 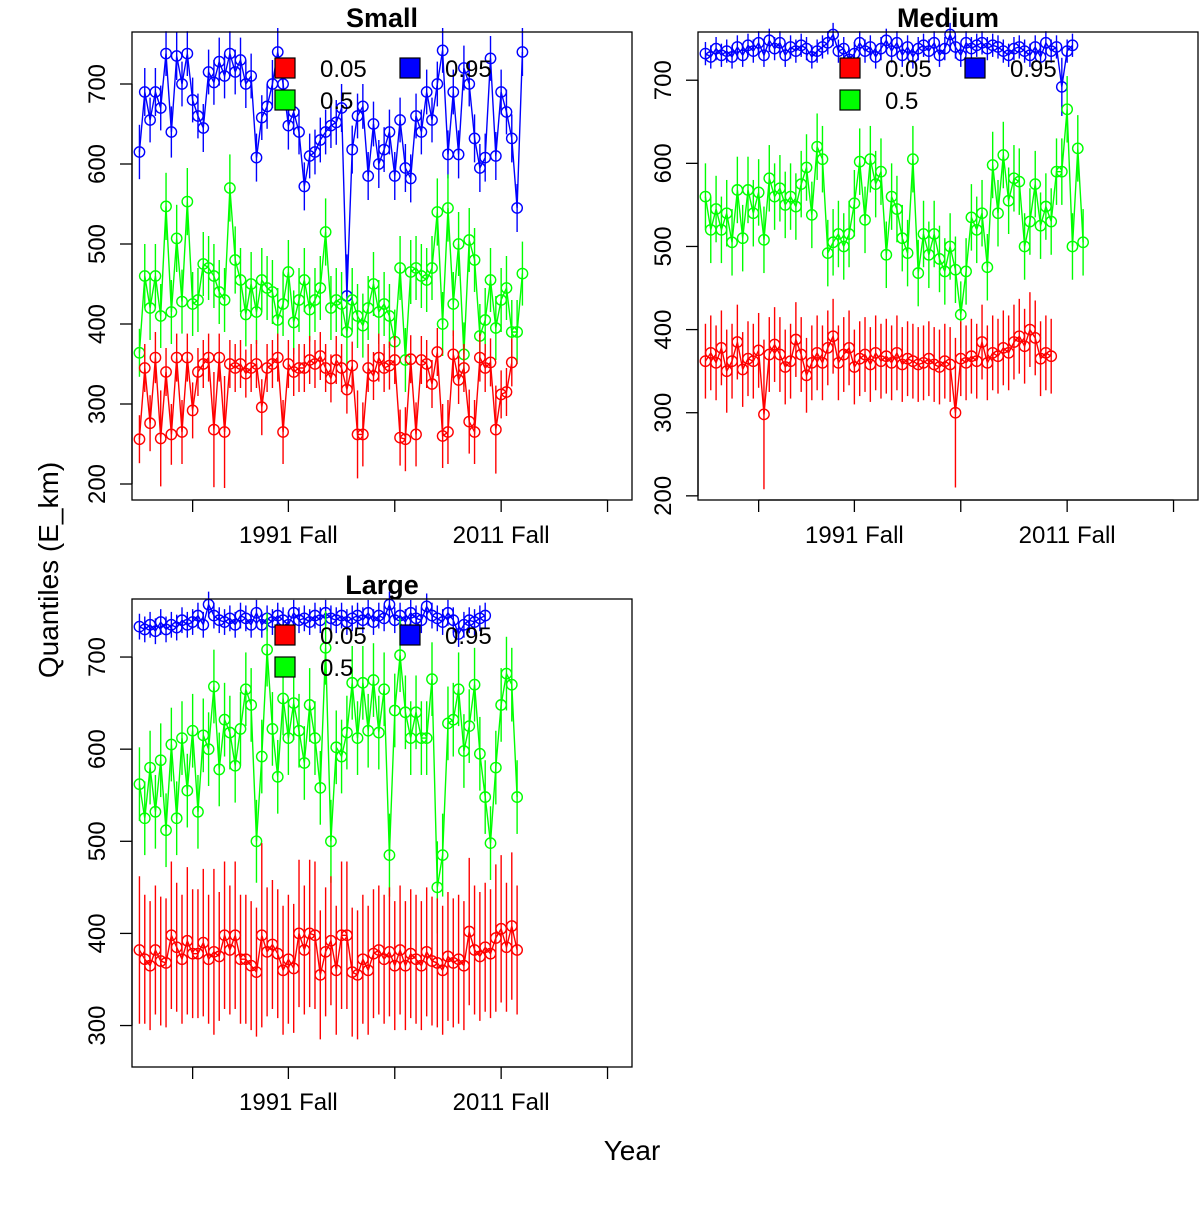 What do you see at coordinates (966, 524) in the screenshot?
I see `x-axis: 1991 Fall 2011 Fall` at bounding box center [966, 524].